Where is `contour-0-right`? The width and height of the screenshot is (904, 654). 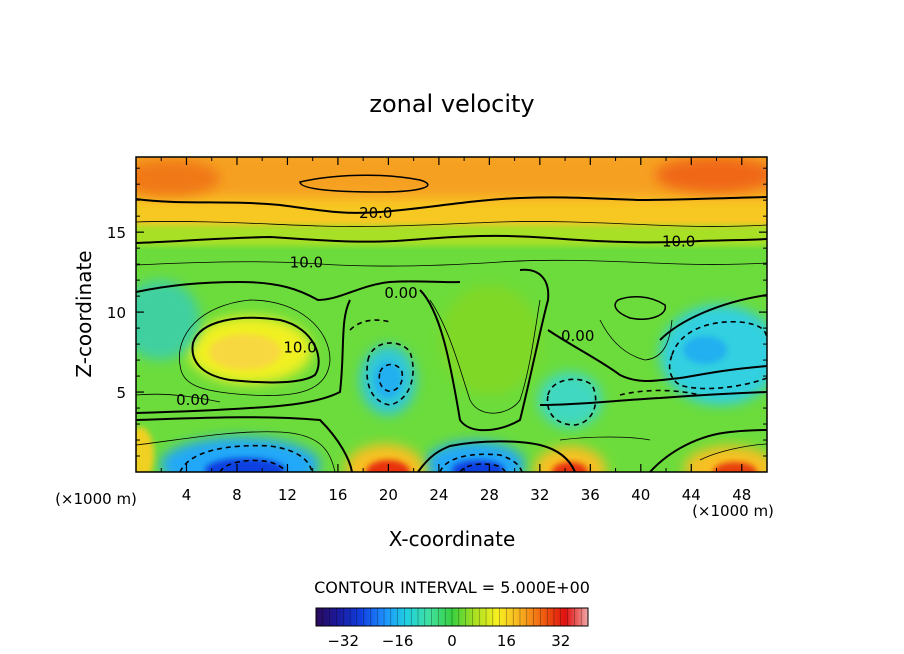 contour-0-right is located at coordinates (657, 355).